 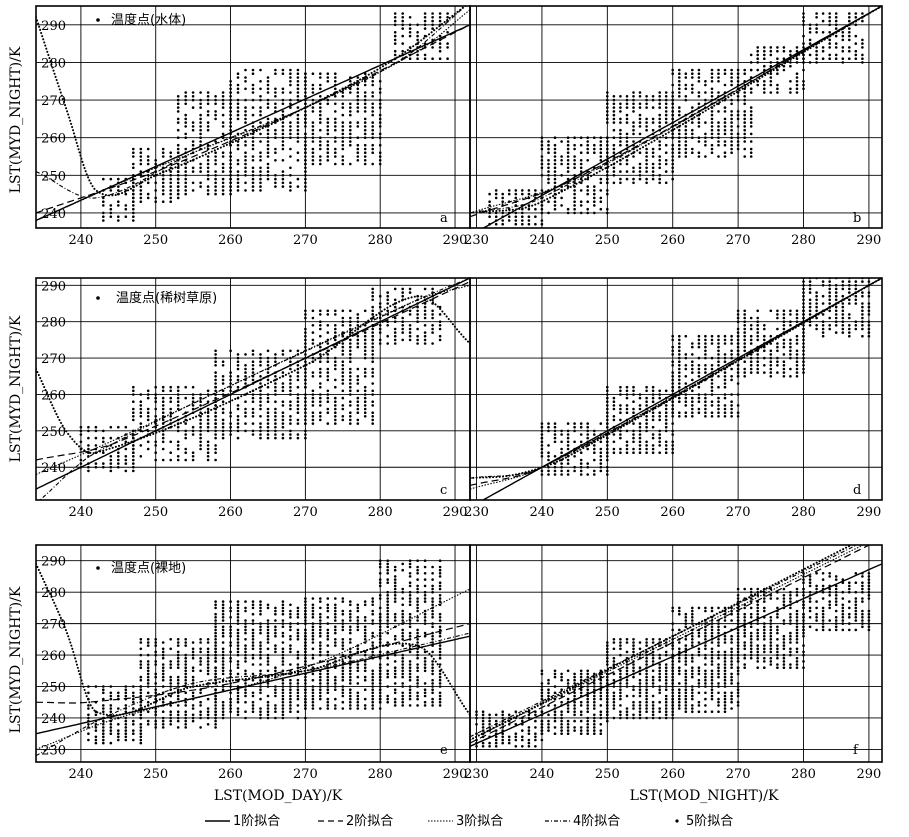 What do you see at coordinates (455, 512) in the screenshot?
I see `x-tick-c-290: 290` at bounding box center [455, 512].